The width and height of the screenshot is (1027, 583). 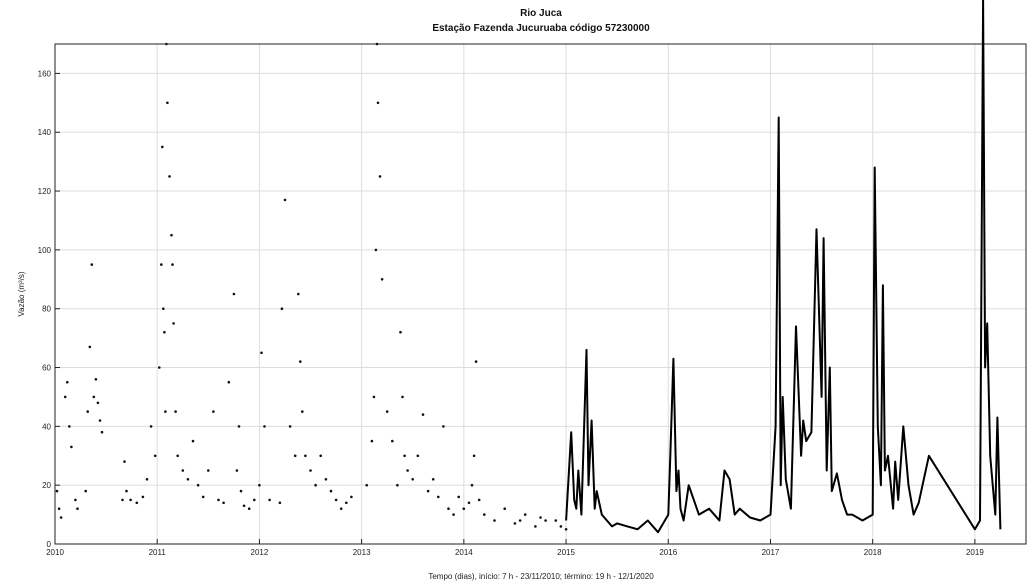 What do you see at coordinates (771, 552) in the screenshot?
I see `x-tick-label: 2017` at bounding box center [771, 552].